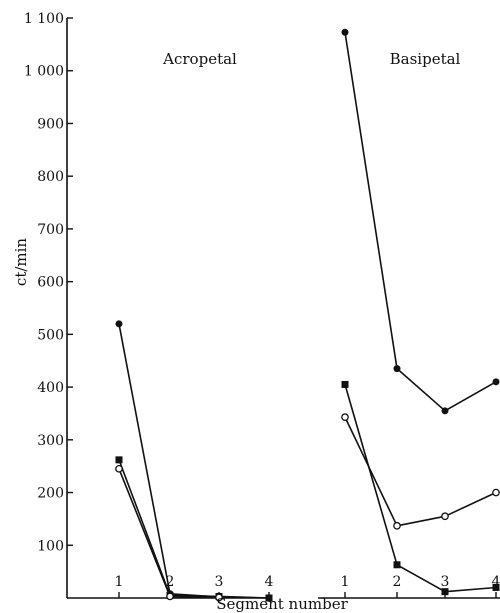 This screenshot has height=613, width=500. I want to click on y-tick-label: 600, so click(50, 283).